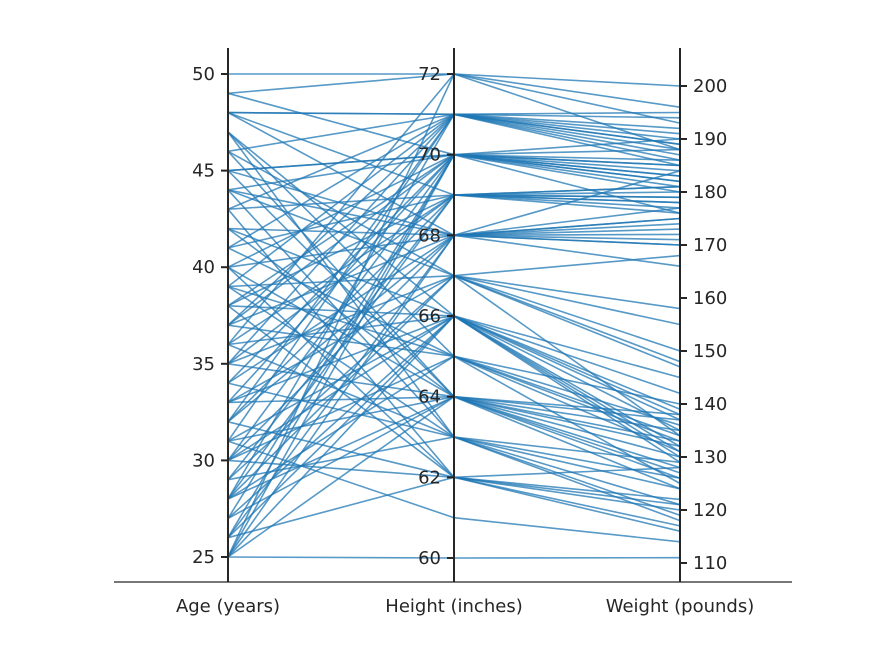 This screenshot has height=656, width=875. I want to click on tick-label-age-30: 30, so click(203, 460).